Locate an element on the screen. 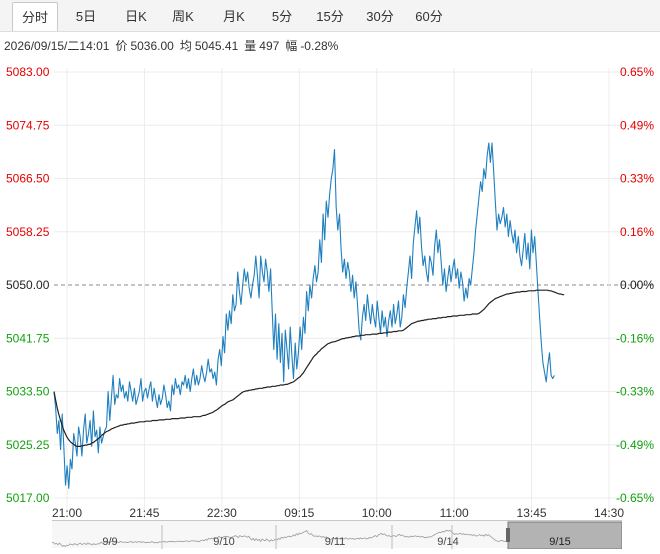  tab-8: 60分 is located at coordinates (429, 16).